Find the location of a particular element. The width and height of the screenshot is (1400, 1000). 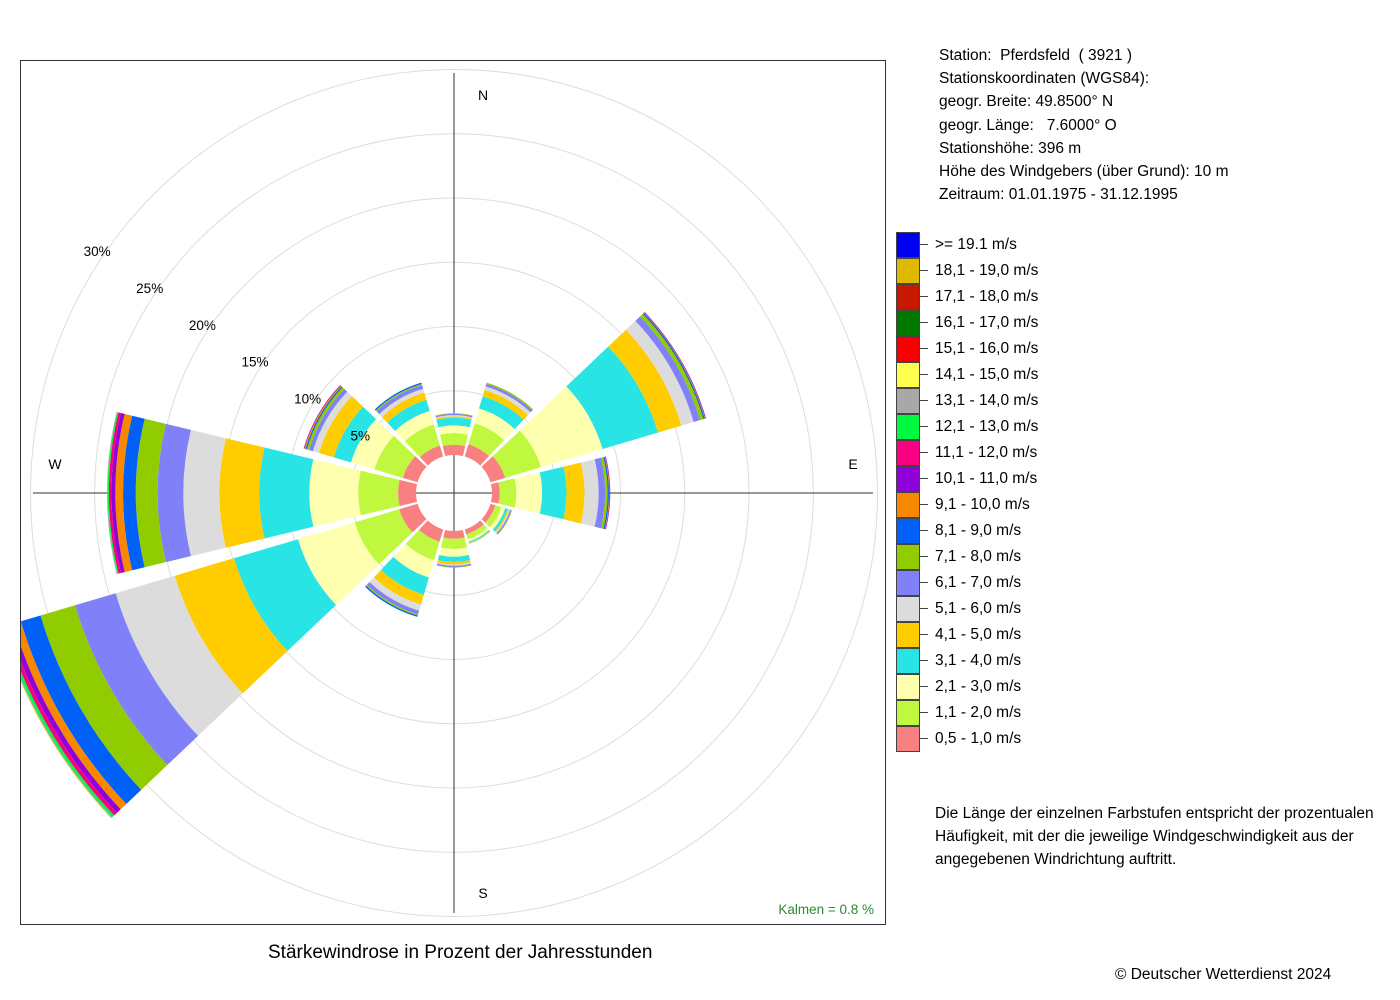

direction-label-S: S is located at coordinates (482, 893).